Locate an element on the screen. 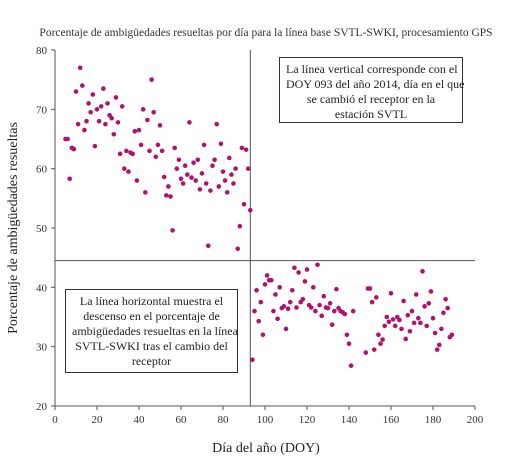 The width and height of the screenshot is (511, 464). x-tick-label: 120 is located at coordinates (307, 420).